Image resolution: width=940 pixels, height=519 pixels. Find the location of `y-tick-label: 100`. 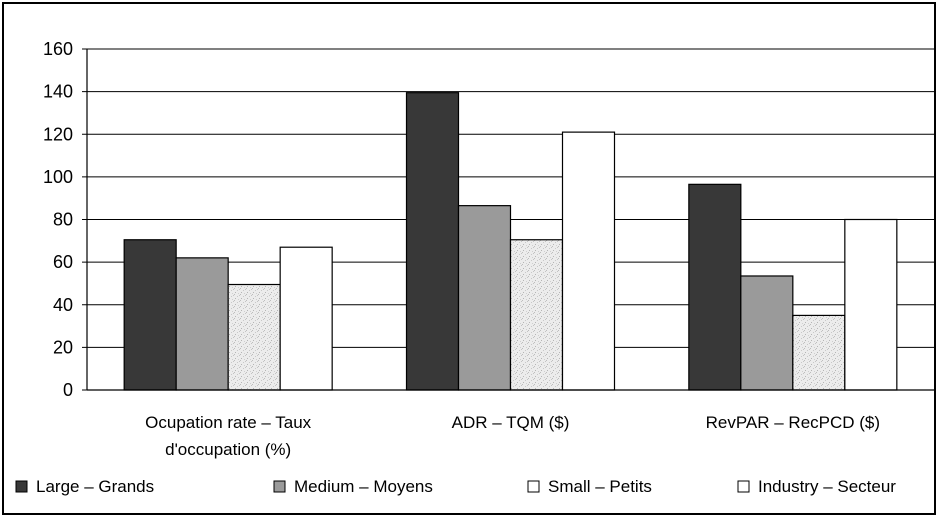

y-tick-label: 100 is located at coordinates (58, 177).